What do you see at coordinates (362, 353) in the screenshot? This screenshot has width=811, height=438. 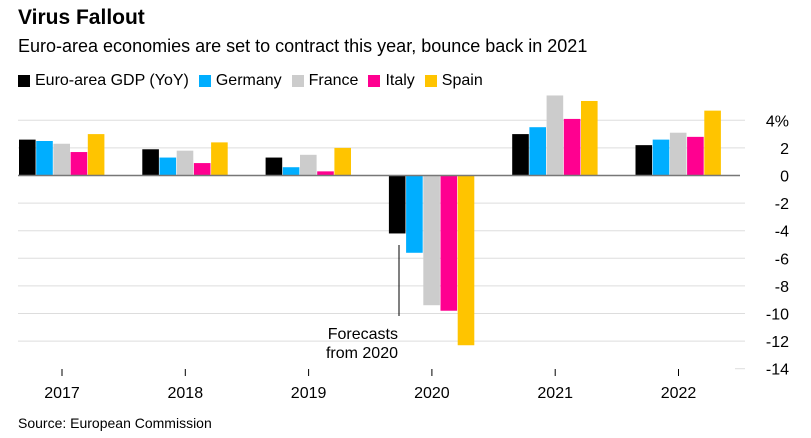 I see `annotation-text-line2: from 2020` at bounding box center [362, 353].